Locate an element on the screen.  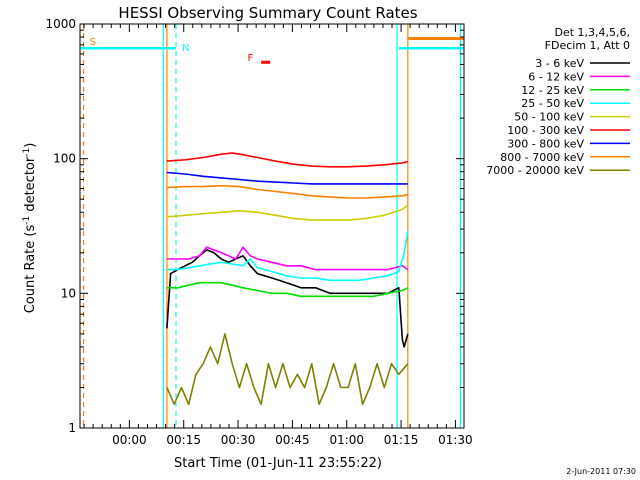
x-tick-label: 00:15 is located at coordinates (183, 440).